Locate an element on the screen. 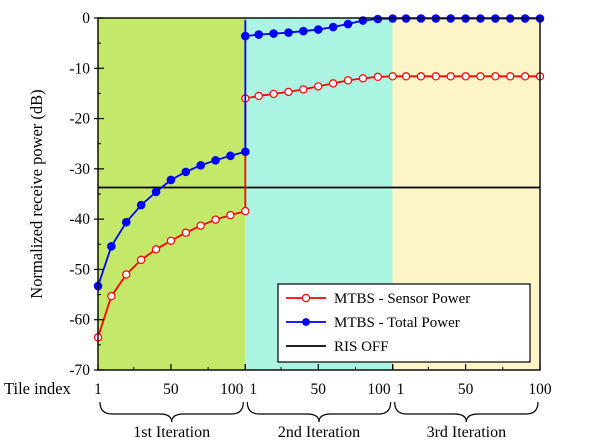 The height and width of the screenshot is (445, 598). legend-box is located at coordinates (404, 323).